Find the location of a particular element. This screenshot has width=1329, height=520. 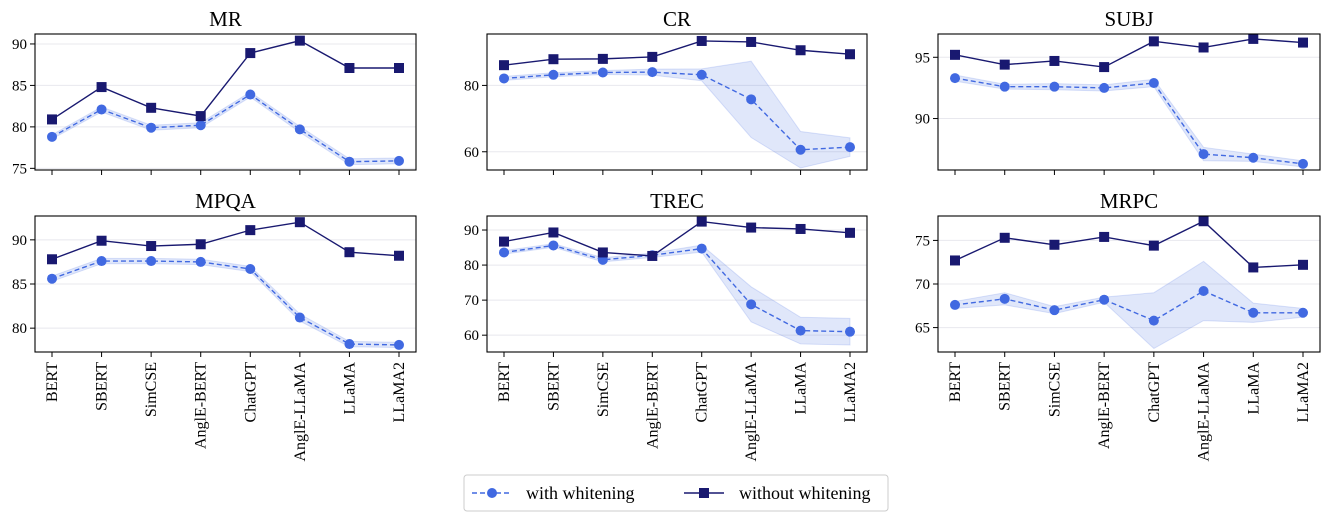

panel-mr: MR 75 80 85 90 is located at coordinates (214, 92).